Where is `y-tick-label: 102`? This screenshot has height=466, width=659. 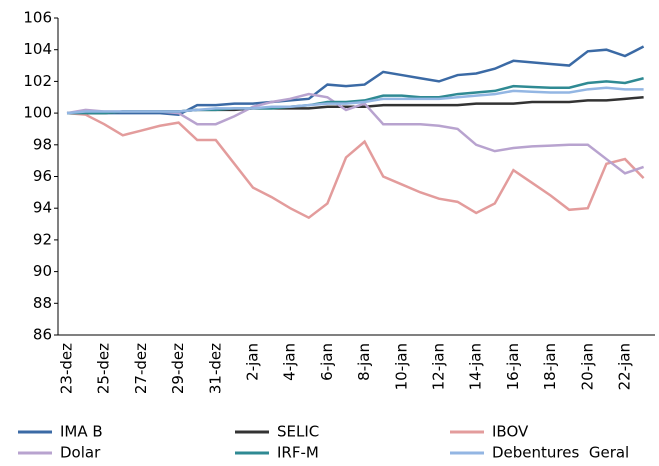 y-tick-label: 102 is located at coordinates (37, 81).